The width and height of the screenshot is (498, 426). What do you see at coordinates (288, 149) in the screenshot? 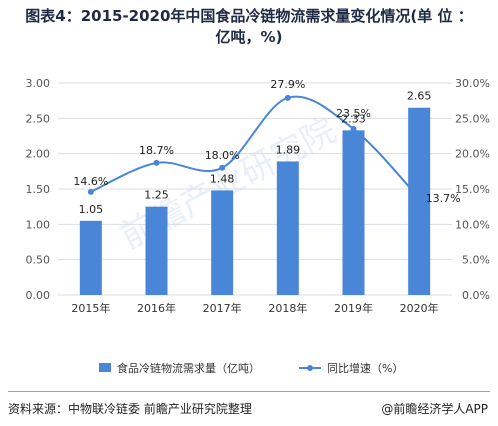
I see `bar-value-label: 1.89` at bounding box center [288, 149].